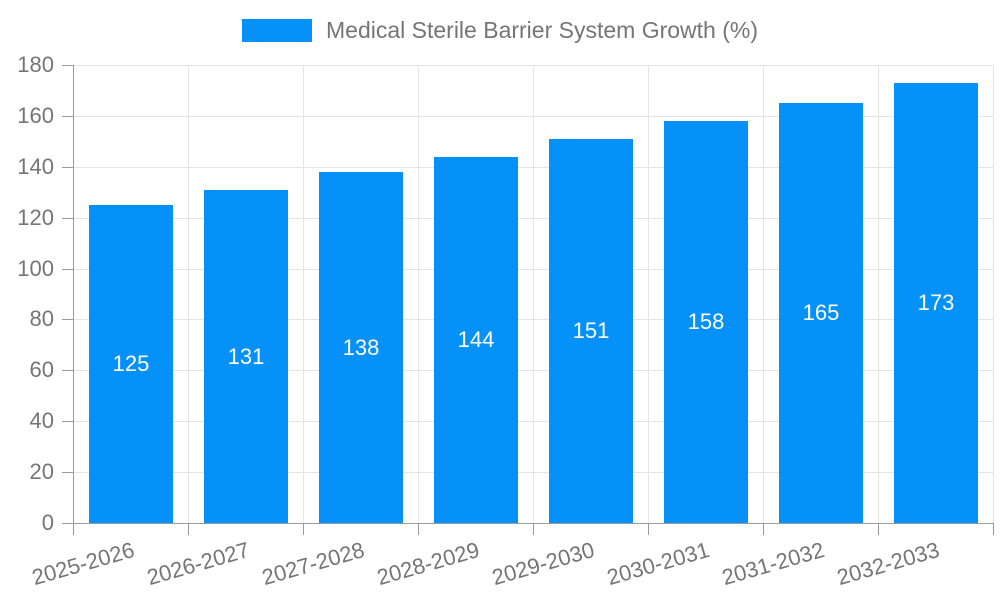 Image resolution: width=1000 pixels, height=600 pixels. What do you see at coordinates (312, 564) in the screenshot?
I see `x-axis-label: 2027-2028` at bounding box center [312, 564].